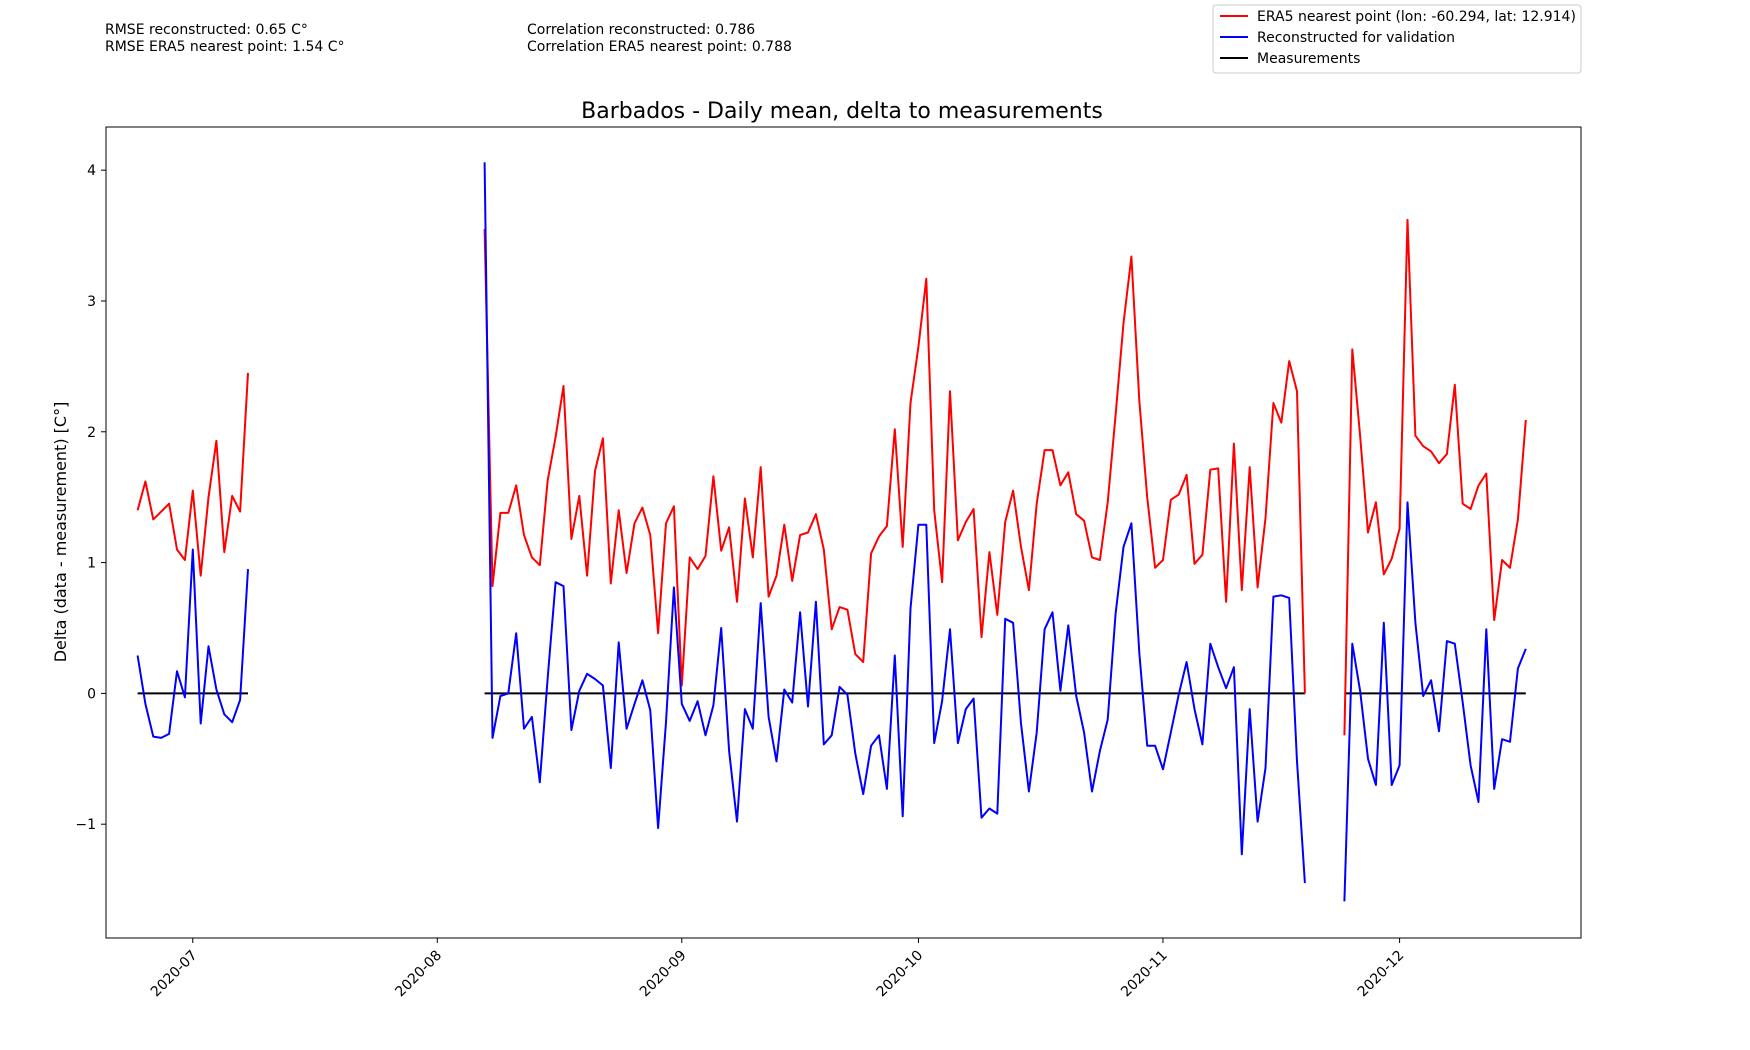 The height and width of the screenshot is (1050, 1750). I want to click on correlation-reconstructed-text: Correlation reconstructed: 0.786, so click(641, 30).